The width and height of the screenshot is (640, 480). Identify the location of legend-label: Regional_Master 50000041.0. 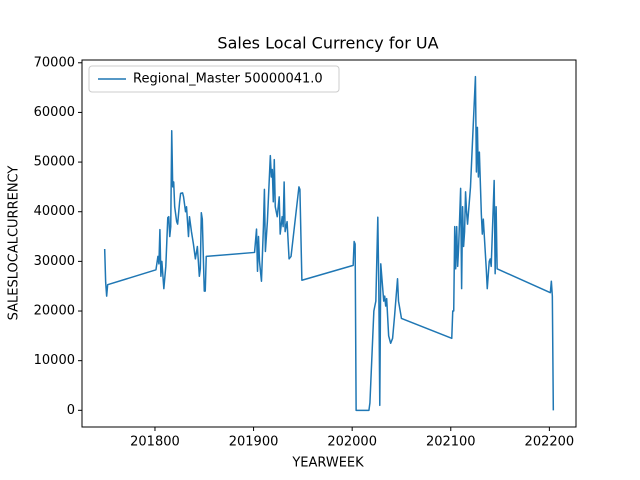
(228, 79).